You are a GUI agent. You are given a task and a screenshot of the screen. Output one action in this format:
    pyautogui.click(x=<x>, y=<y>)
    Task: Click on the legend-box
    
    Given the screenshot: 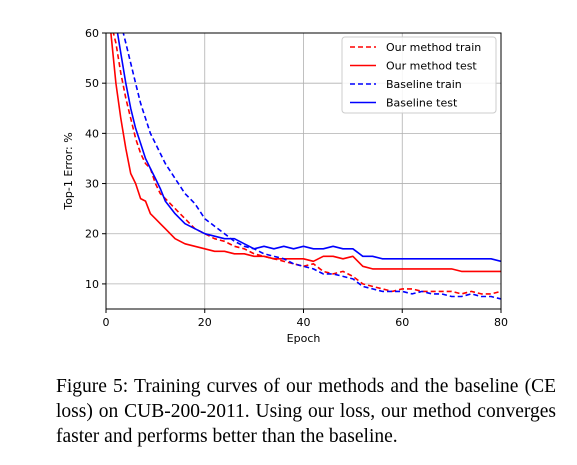 What is the action you would take?
    pyautogui.click(x=419, y=75)
    